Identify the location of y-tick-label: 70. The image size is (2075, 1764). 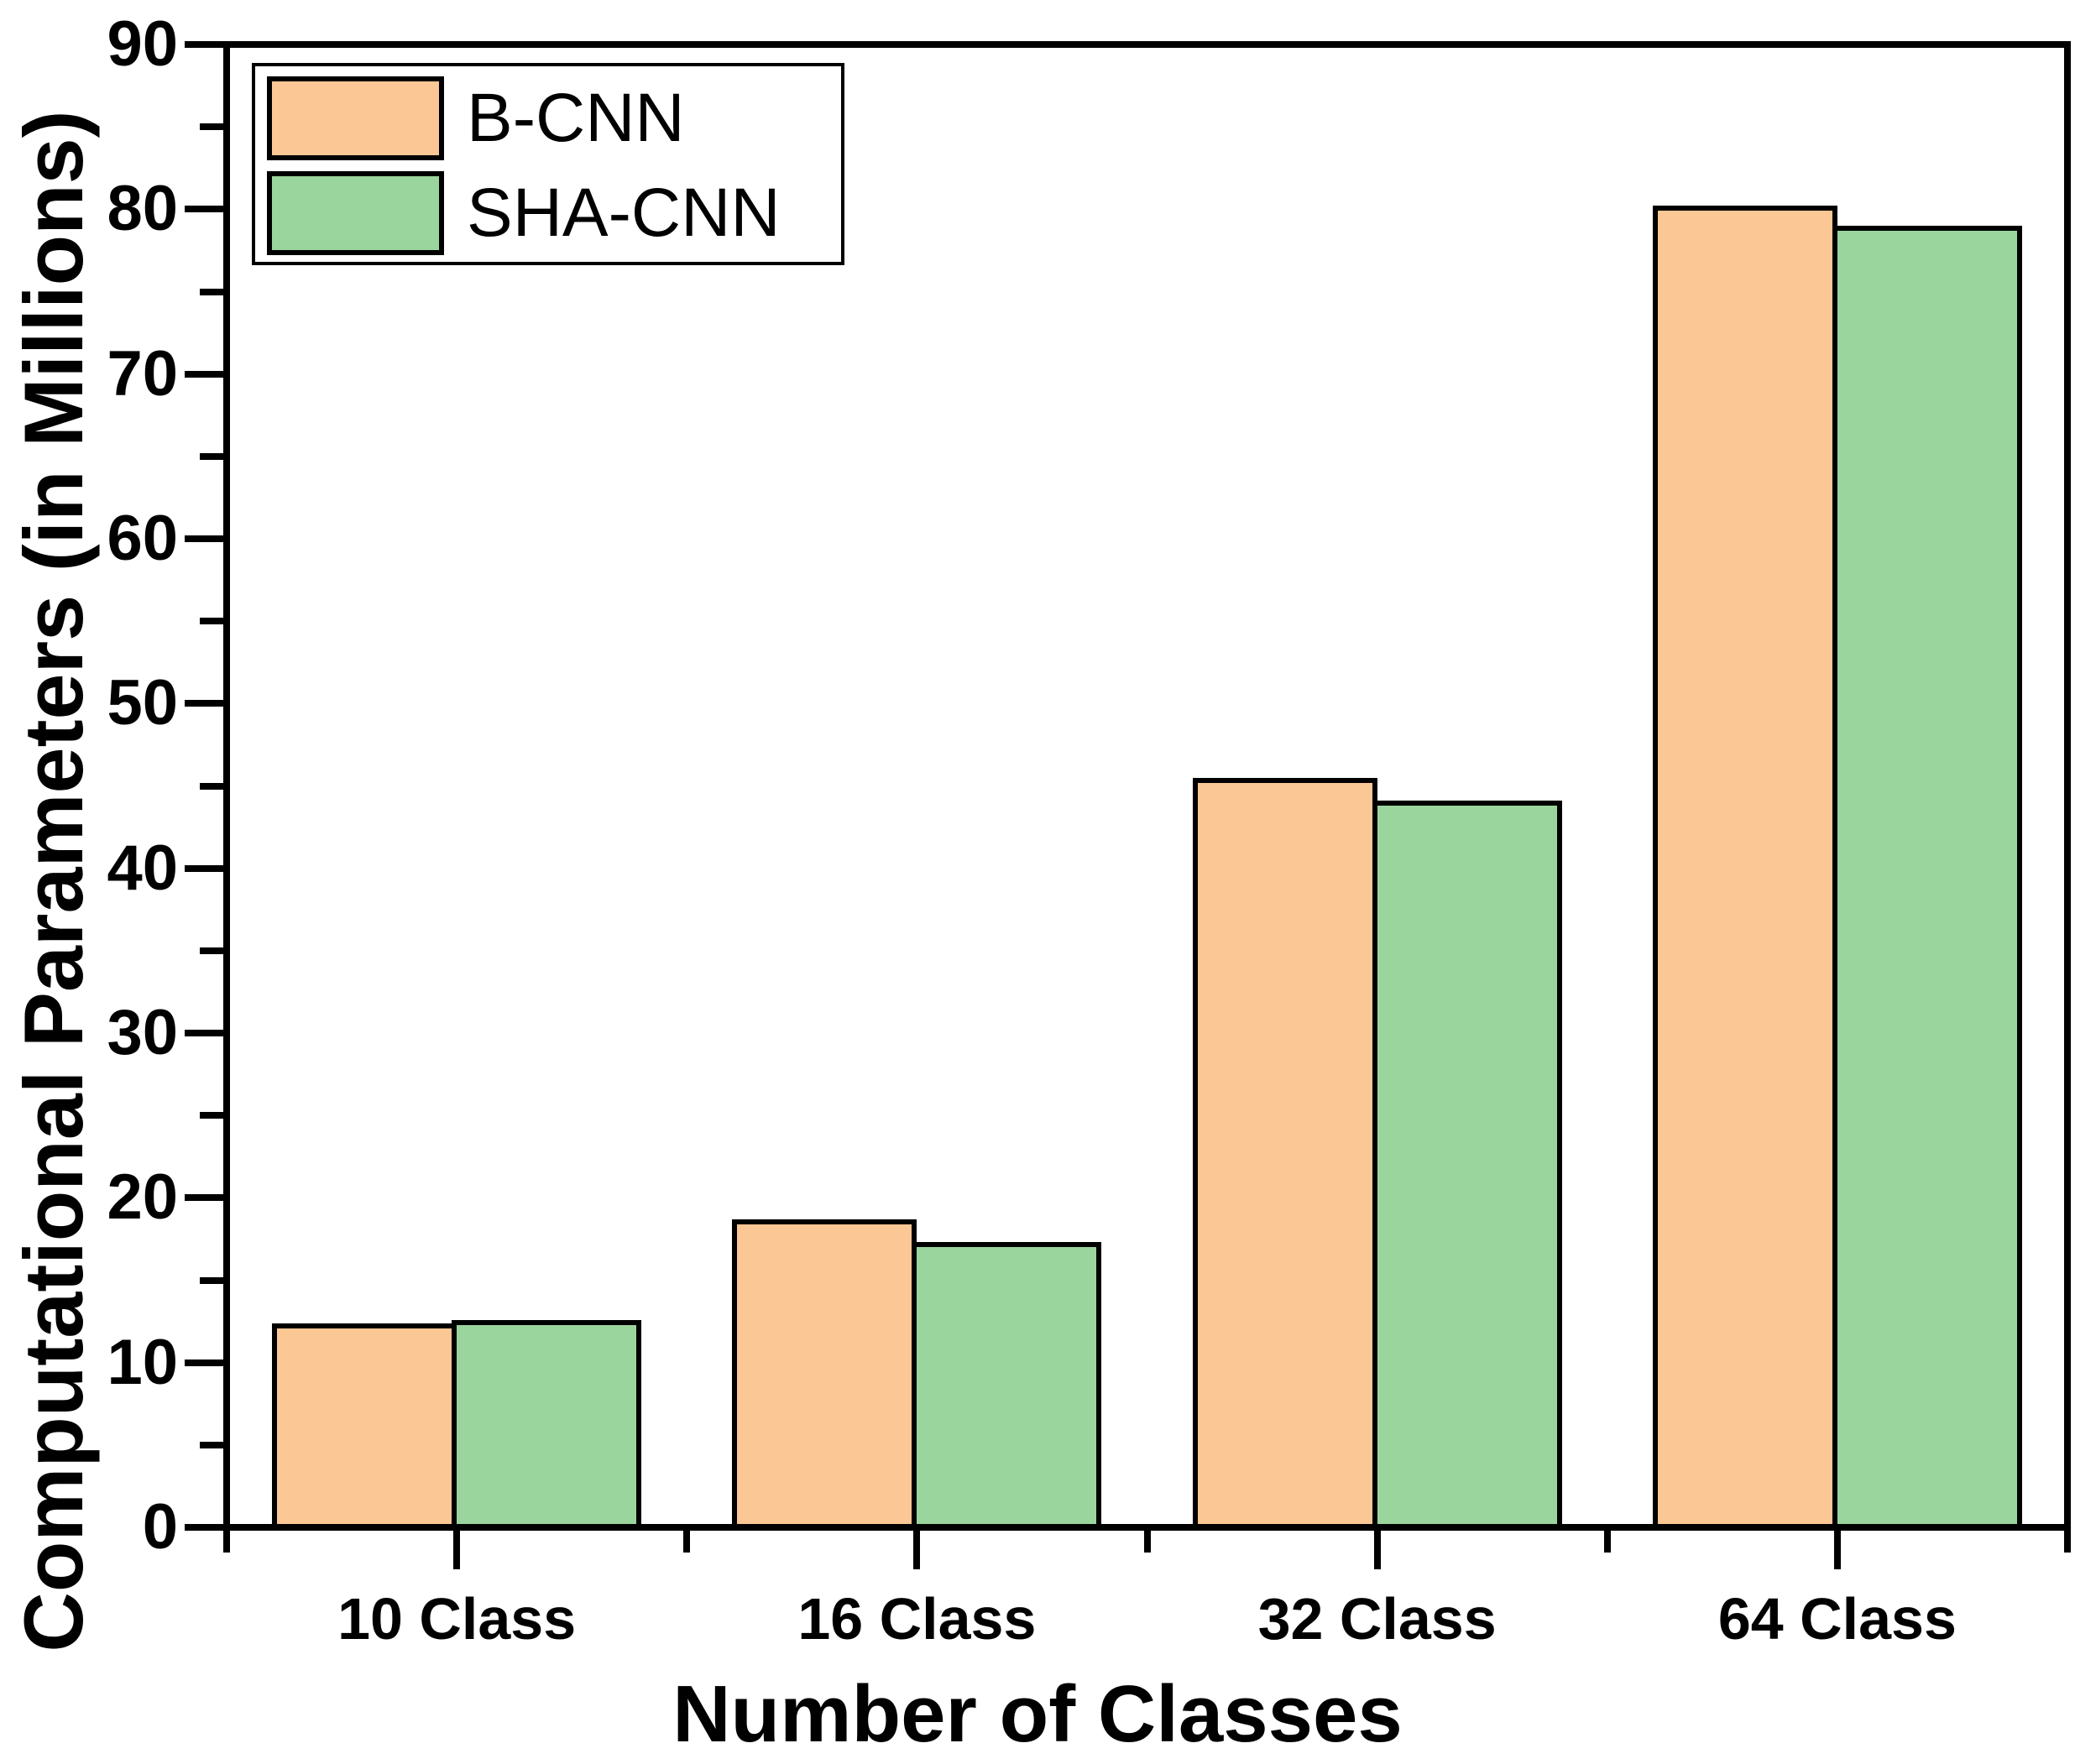
(142, 373).